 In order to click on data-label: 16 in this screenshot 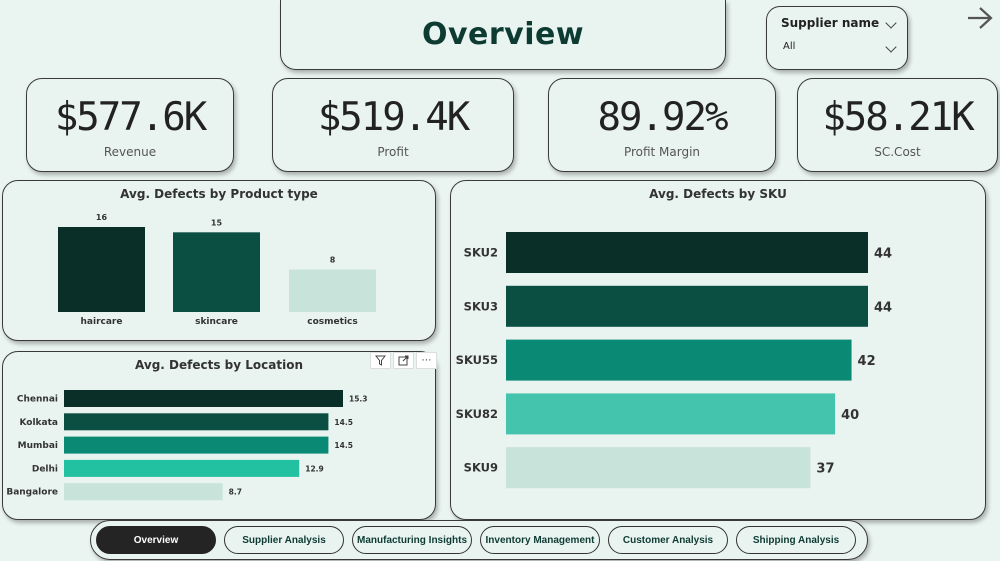, I will do `click(102, 217)`.